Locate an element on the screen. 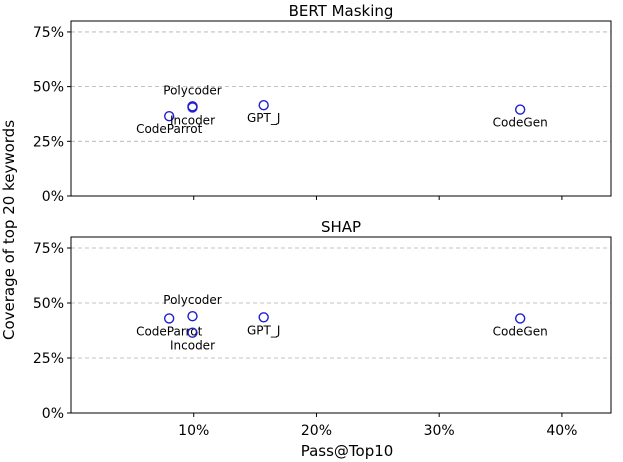 This screenshot has height=462, width=623. x-tick-label: 30% is located at coordinates (439, 431).